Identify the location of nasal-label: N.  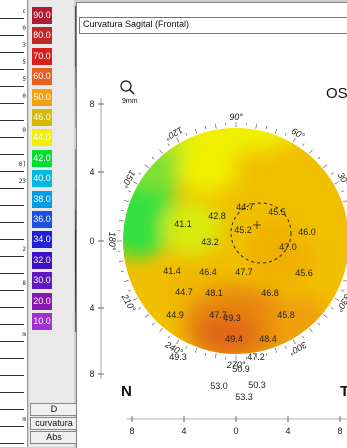
(126, 391).